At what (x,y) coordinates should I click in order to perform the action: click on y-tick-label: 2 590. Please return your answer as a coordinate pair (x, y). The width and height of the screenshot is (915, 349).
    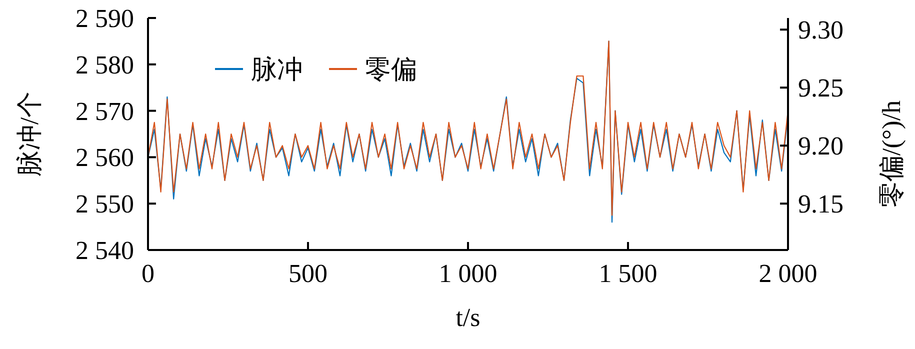
    Looking at the image, I should click on (105, 18).